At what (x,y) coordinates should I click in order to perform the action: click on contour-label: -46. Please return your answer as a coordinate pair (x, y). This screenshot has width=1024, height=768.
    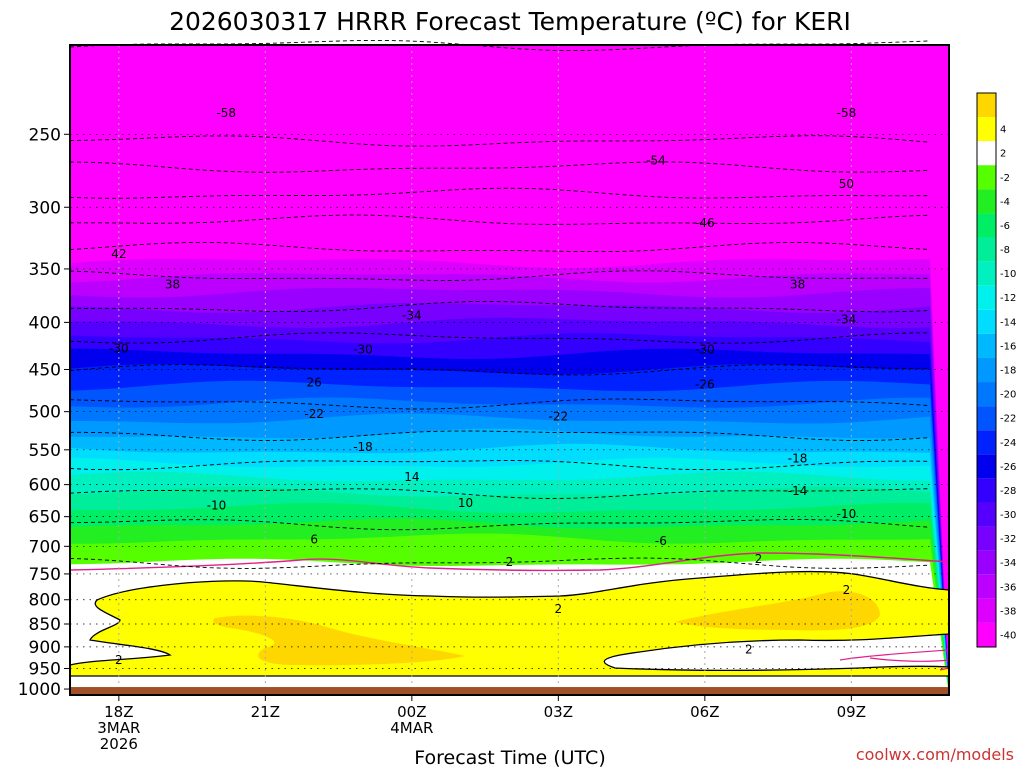
    Looking at the image, I should click on (705, 223).